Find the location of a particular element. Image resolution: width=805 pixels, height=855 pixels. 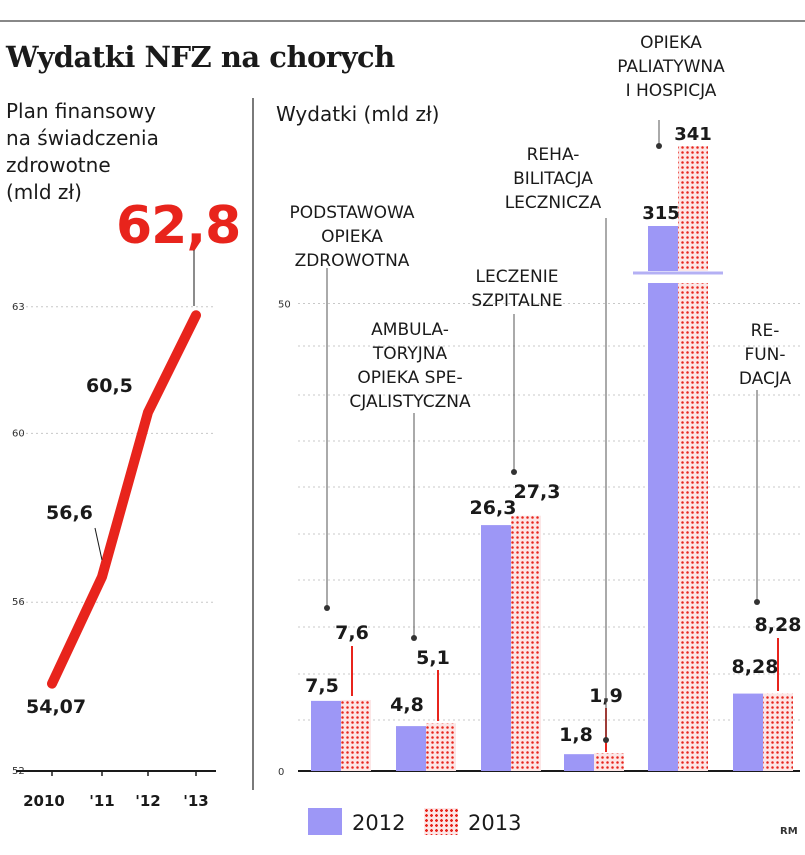

line-xtick-label: '12 is located at coordinates (147, 801).